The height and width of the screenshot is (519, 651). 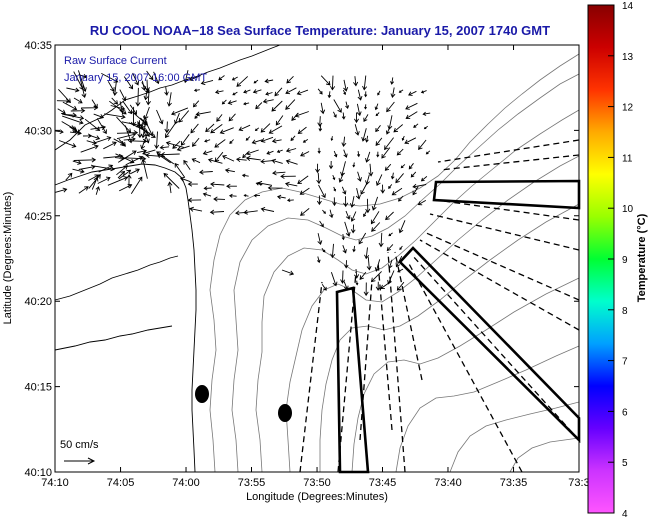 I want to click on x-tick-label: 73:45, so click(x=383, y=483).